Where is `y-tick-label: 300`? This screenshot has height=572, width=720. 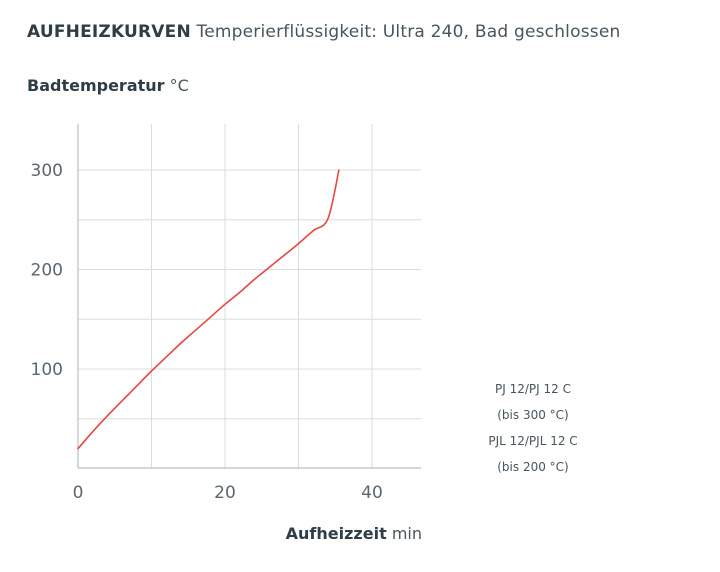
y-tick-label: 300 is located at coordinates (47, 171).